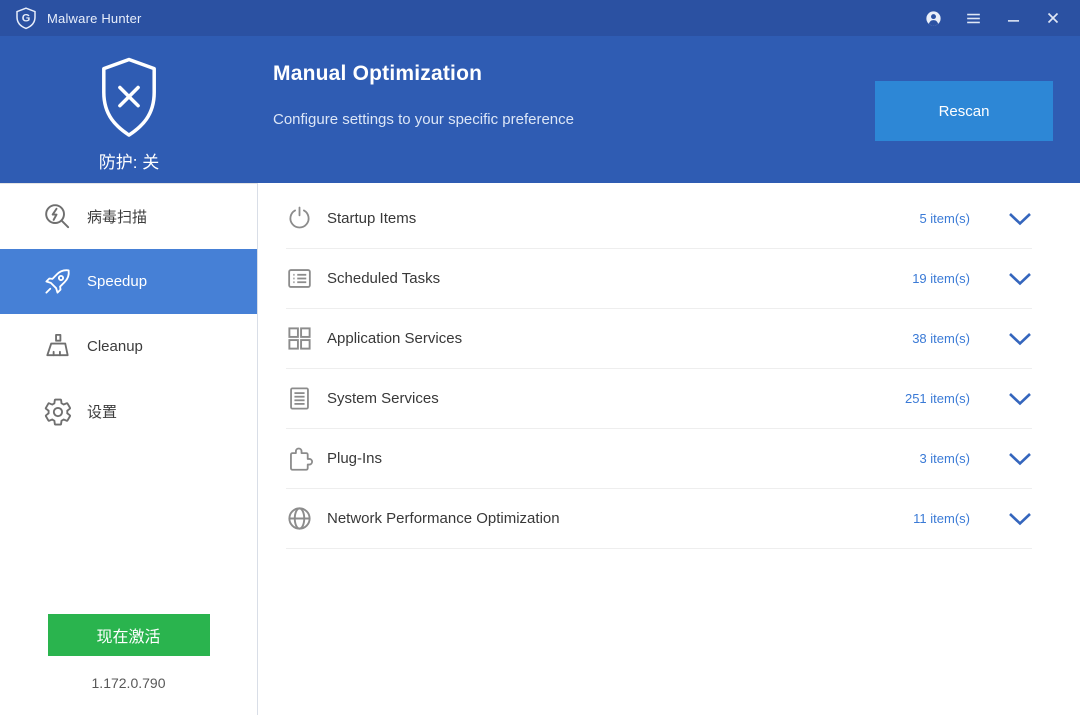 This screenshot has height=715, width=1080. Describe the element at coordinates (937, 398) in the screenshot. I see `section-item-count: 251 item(s)` at that location.